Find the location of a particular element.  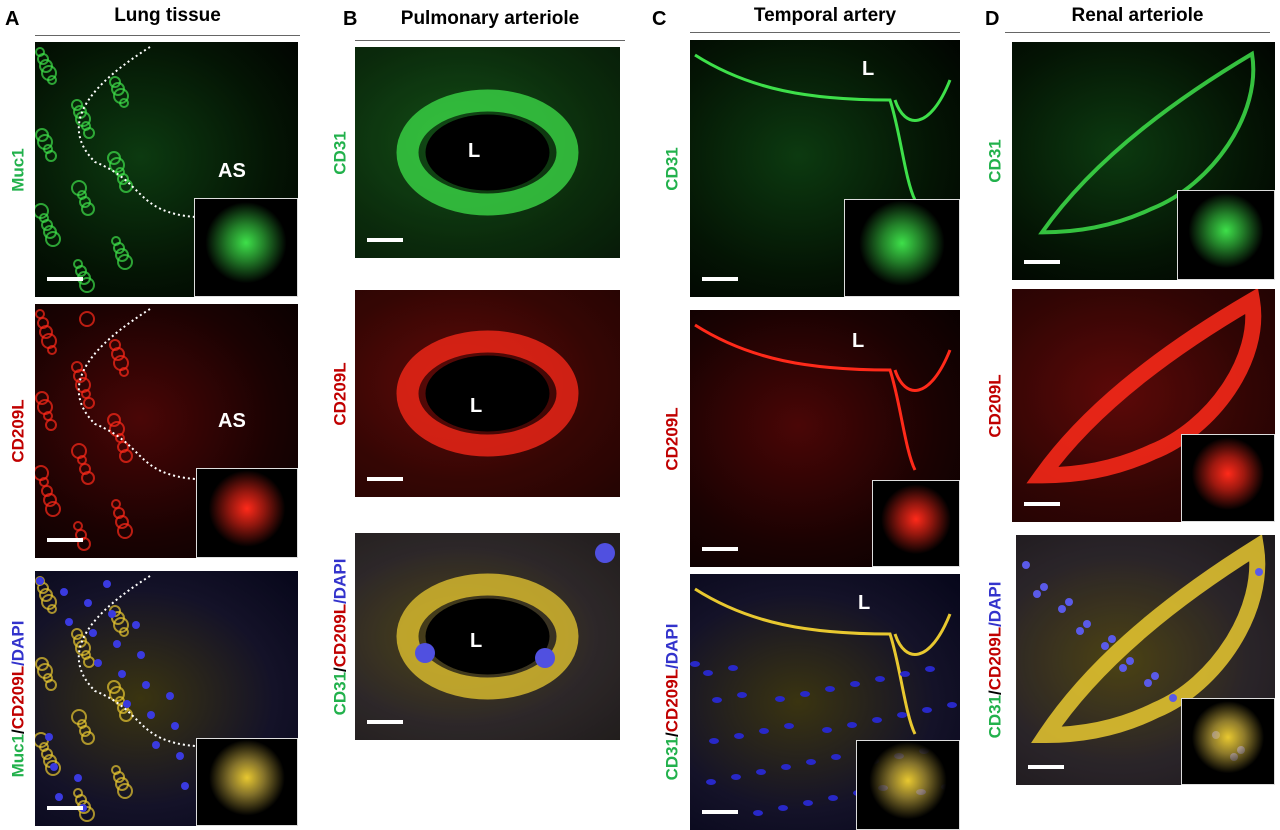

micrograph-d-green is located at coordinates (1143, 161).